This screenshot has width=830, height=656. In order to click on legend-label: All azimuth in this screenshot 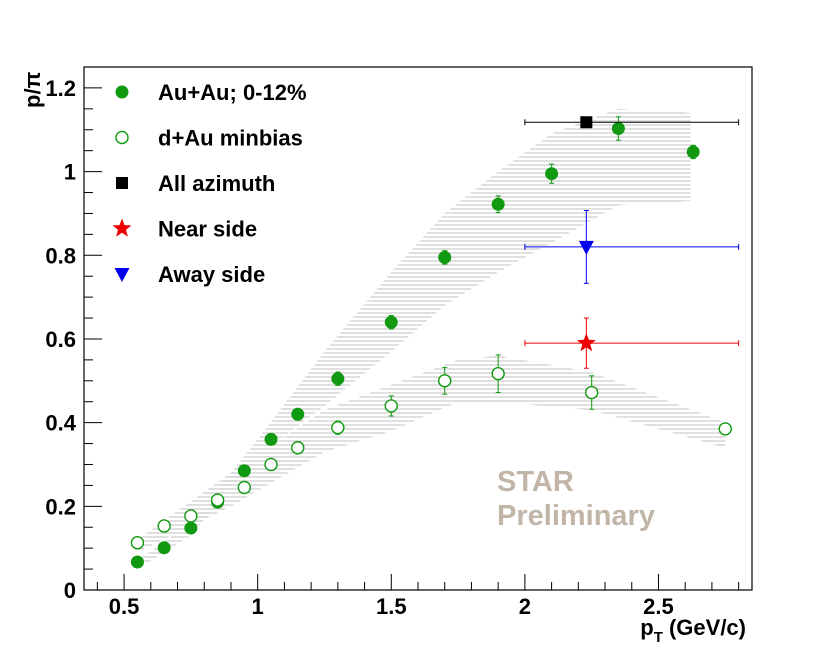, I will do `click(216, 183)`.